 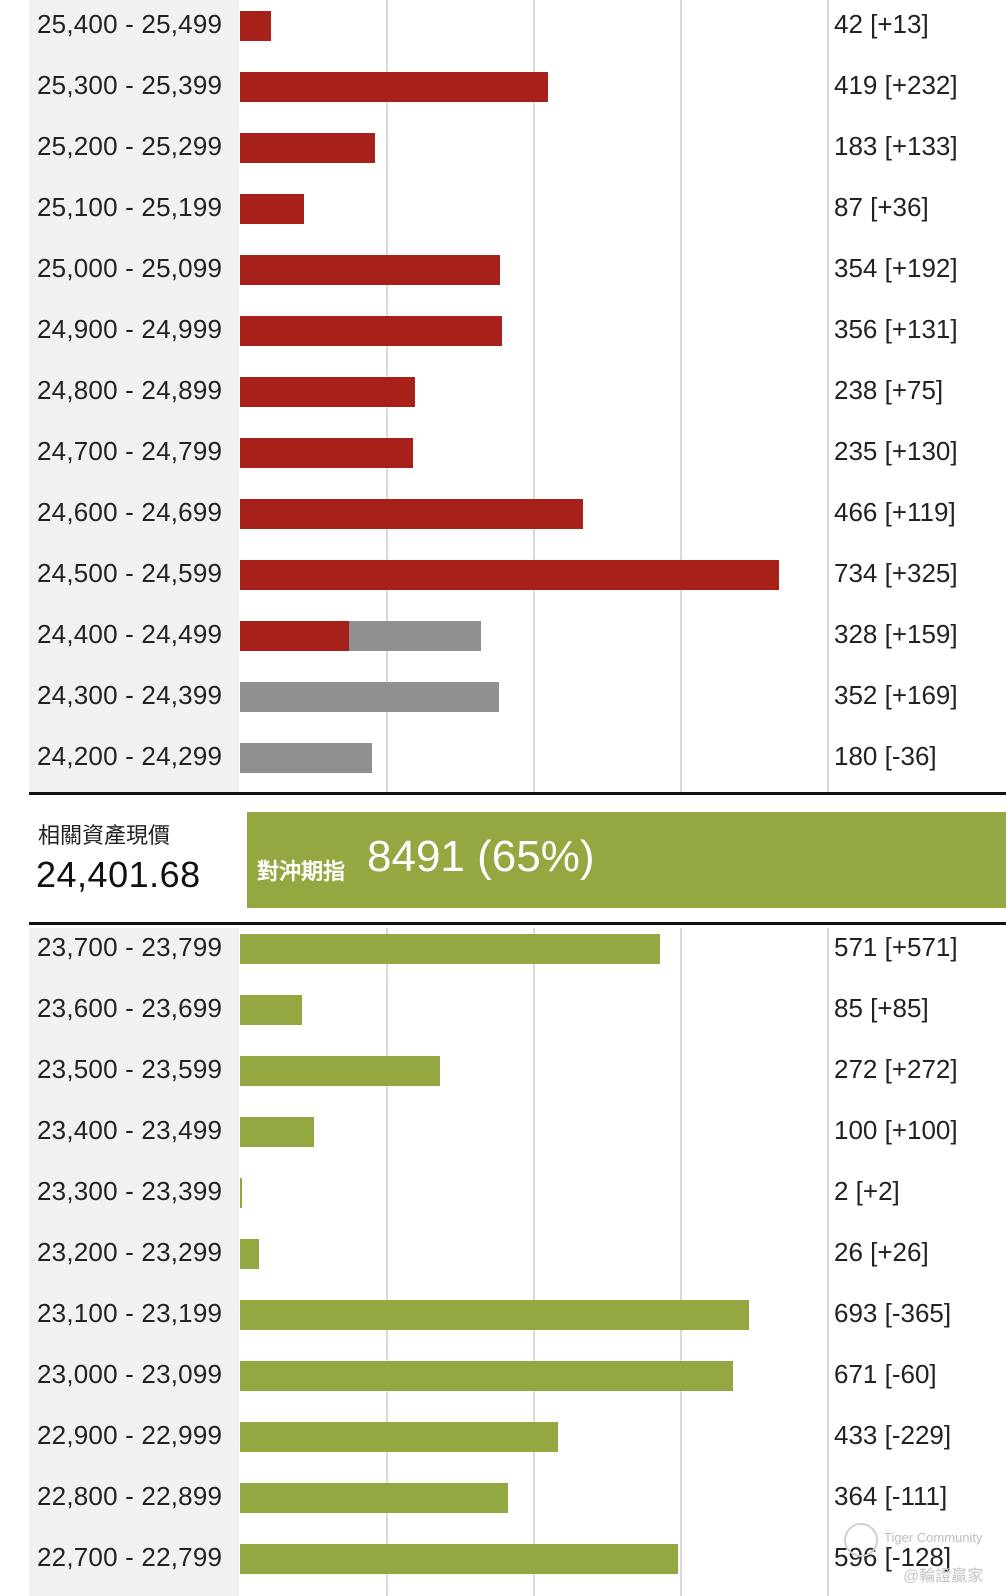 What do you see at coordinates (881, 1008) in the screenshot?
I see `value-label: 85 [+85]` at bounding box center [881, 1008].